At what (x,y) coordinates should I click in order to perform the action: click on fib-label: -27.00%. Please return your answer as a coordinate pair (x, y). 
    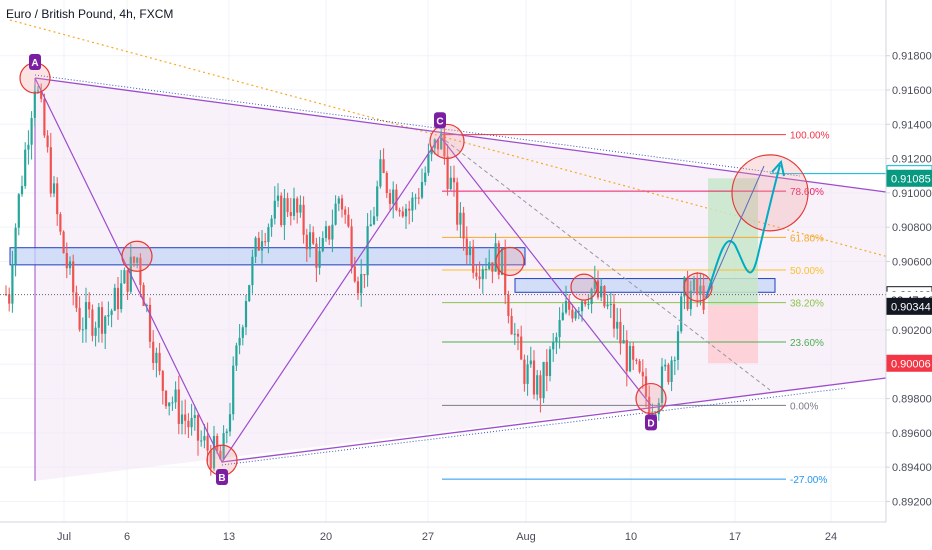
    Looking at the image, I should click on (808, 480).